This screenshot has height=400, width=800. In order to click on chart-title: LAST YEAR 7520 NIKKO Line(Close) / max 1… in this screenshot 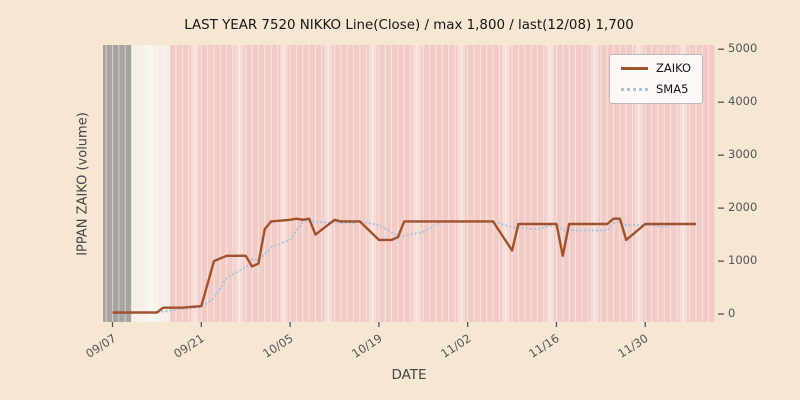, I will do `click(409, 25)`.